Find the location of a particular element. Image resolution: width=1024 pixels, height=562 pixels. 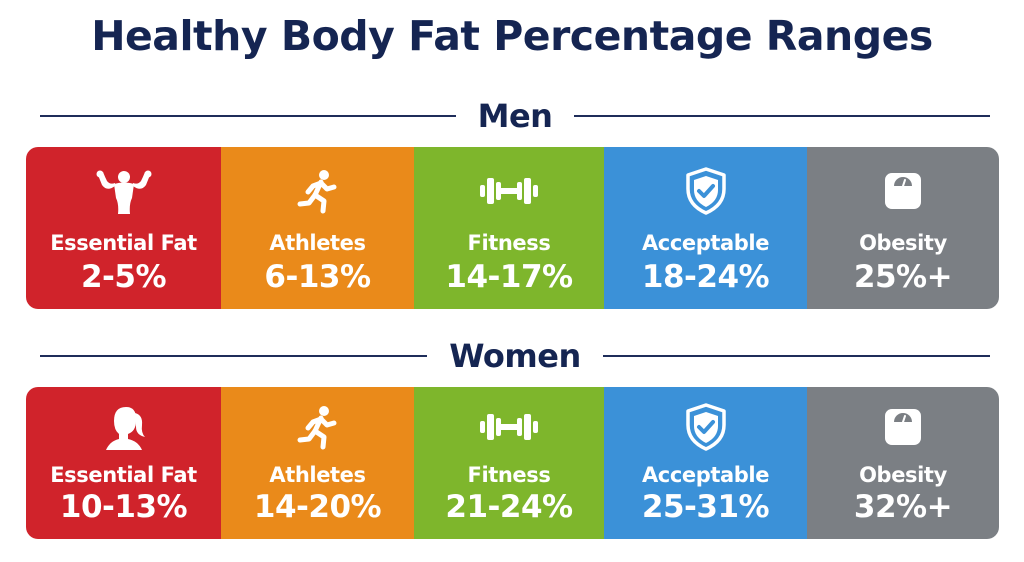

men-section-header: Men is located at coordinates (515, 116).